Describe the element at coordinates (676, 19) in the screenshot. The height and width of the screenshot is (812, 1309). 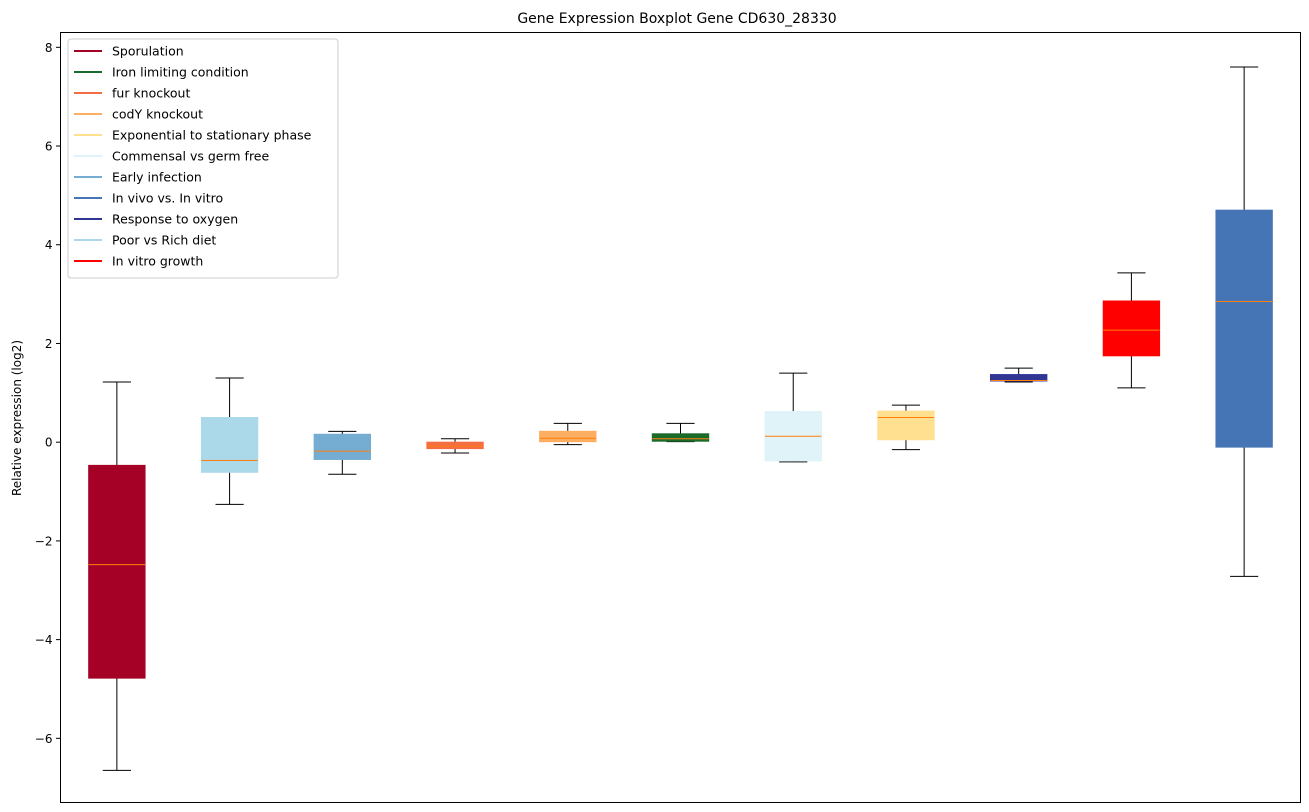
I see `chart-title: Gene Expression Boxplot Gene CD630_28330` at that location.